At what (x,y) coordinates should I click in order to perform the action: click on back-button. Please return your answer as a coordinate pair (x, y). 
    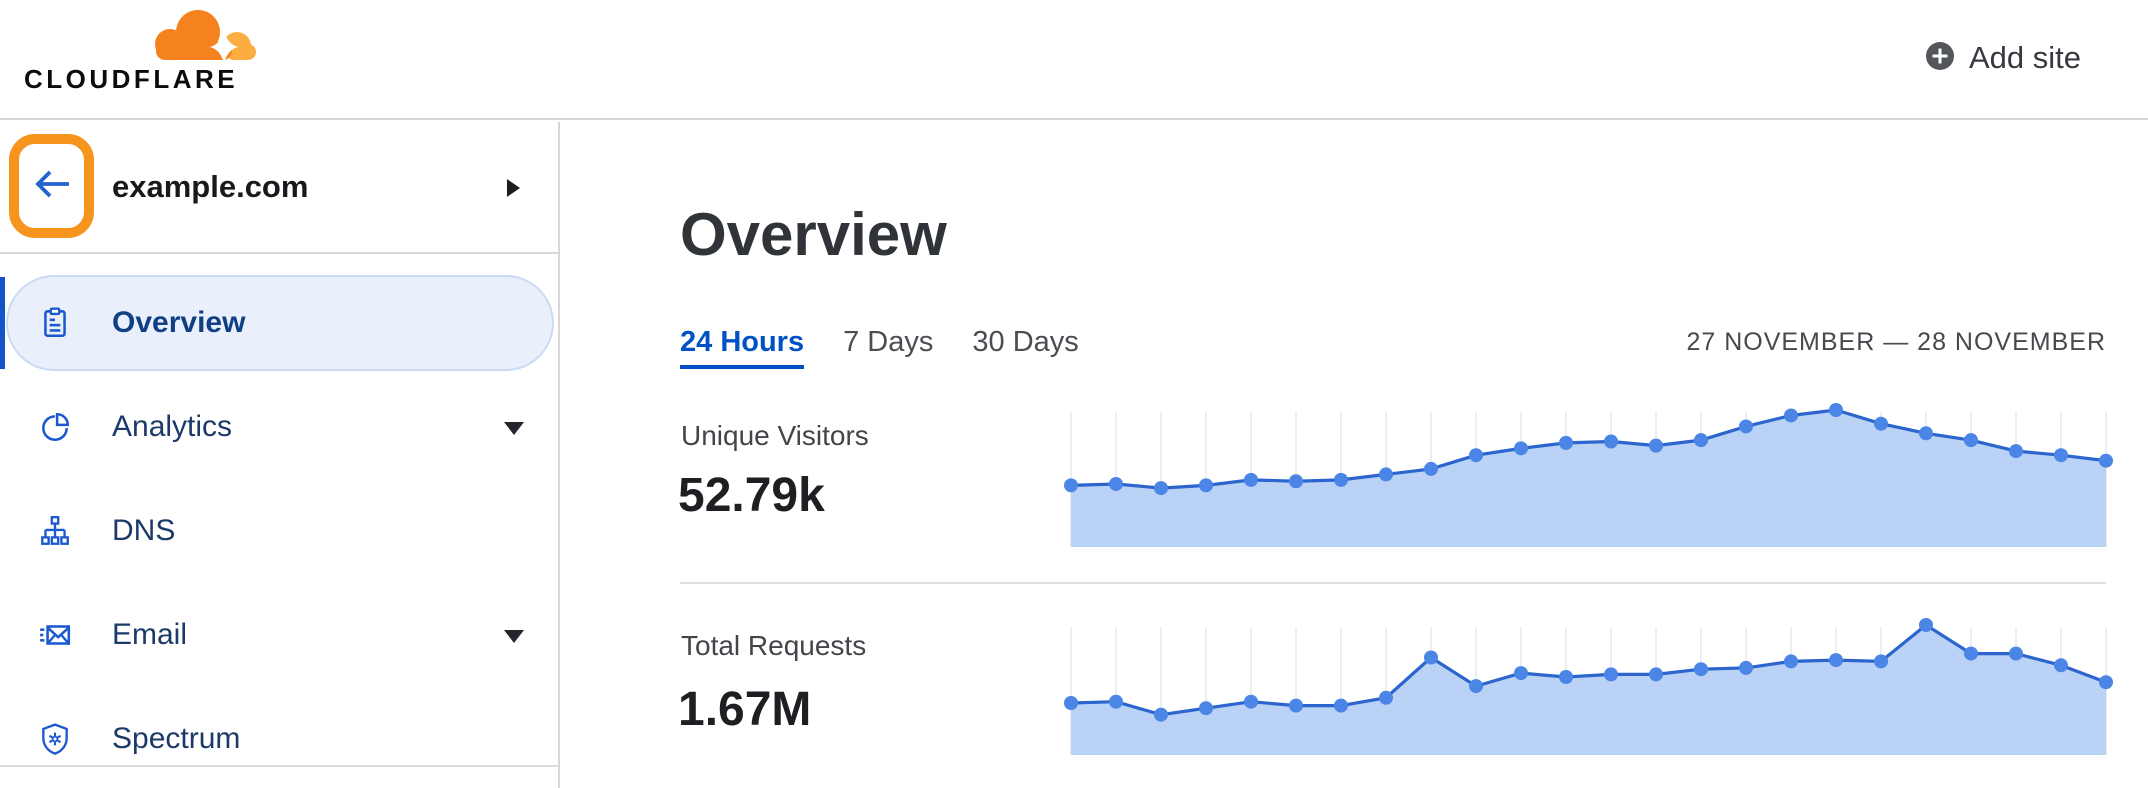
    Looking at the image, I should click on (51, 186).